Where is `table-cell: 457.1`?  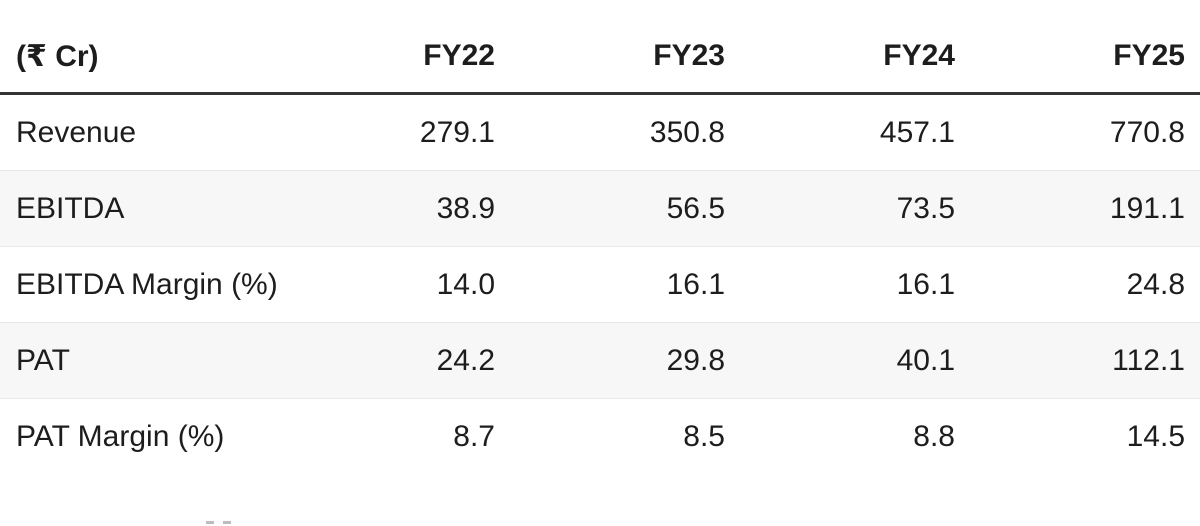
table-cell: 457.1 is located at coordinates (855, 132).